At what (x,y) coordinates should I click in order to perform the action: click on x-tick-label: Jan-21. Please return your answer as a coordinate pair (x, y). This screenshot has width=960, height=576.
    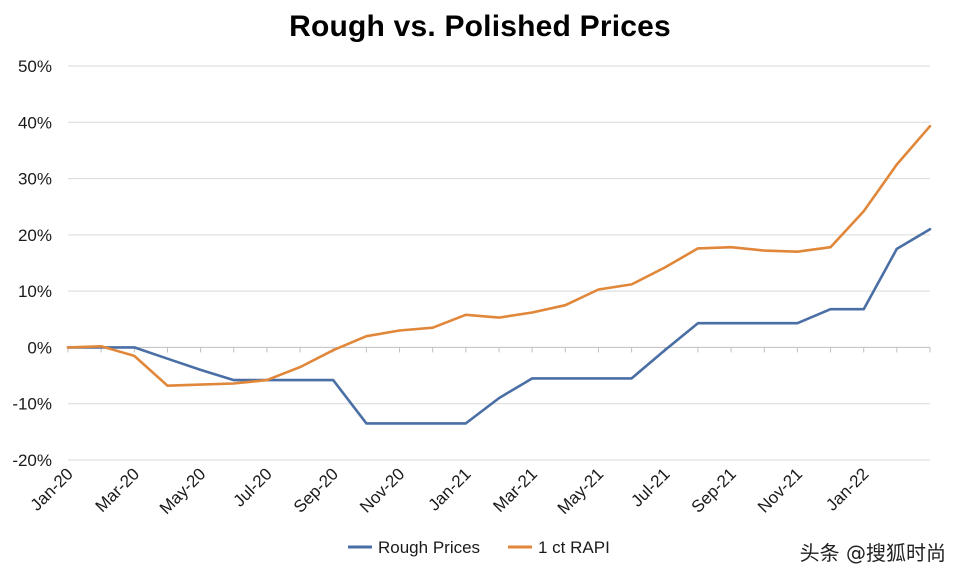
    Looking at the image, I should click on (449, 489).